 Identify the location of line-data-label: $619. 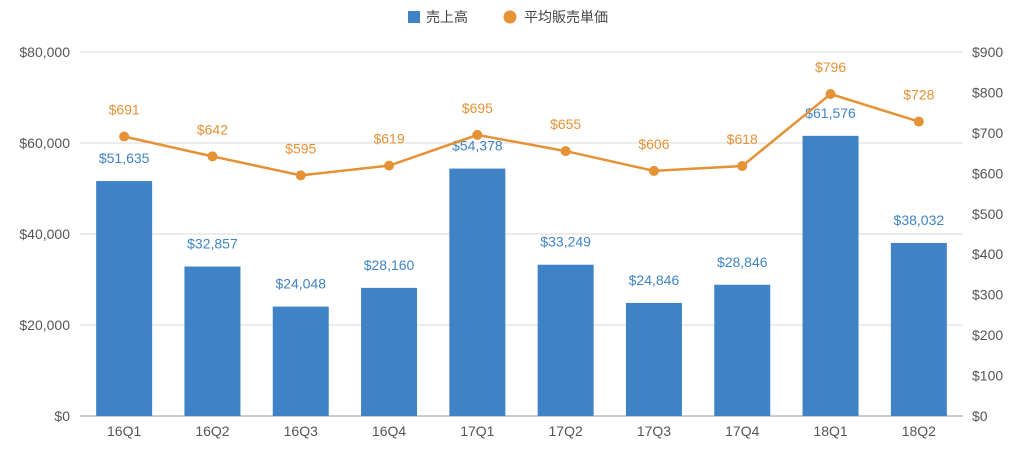
(388, 139).